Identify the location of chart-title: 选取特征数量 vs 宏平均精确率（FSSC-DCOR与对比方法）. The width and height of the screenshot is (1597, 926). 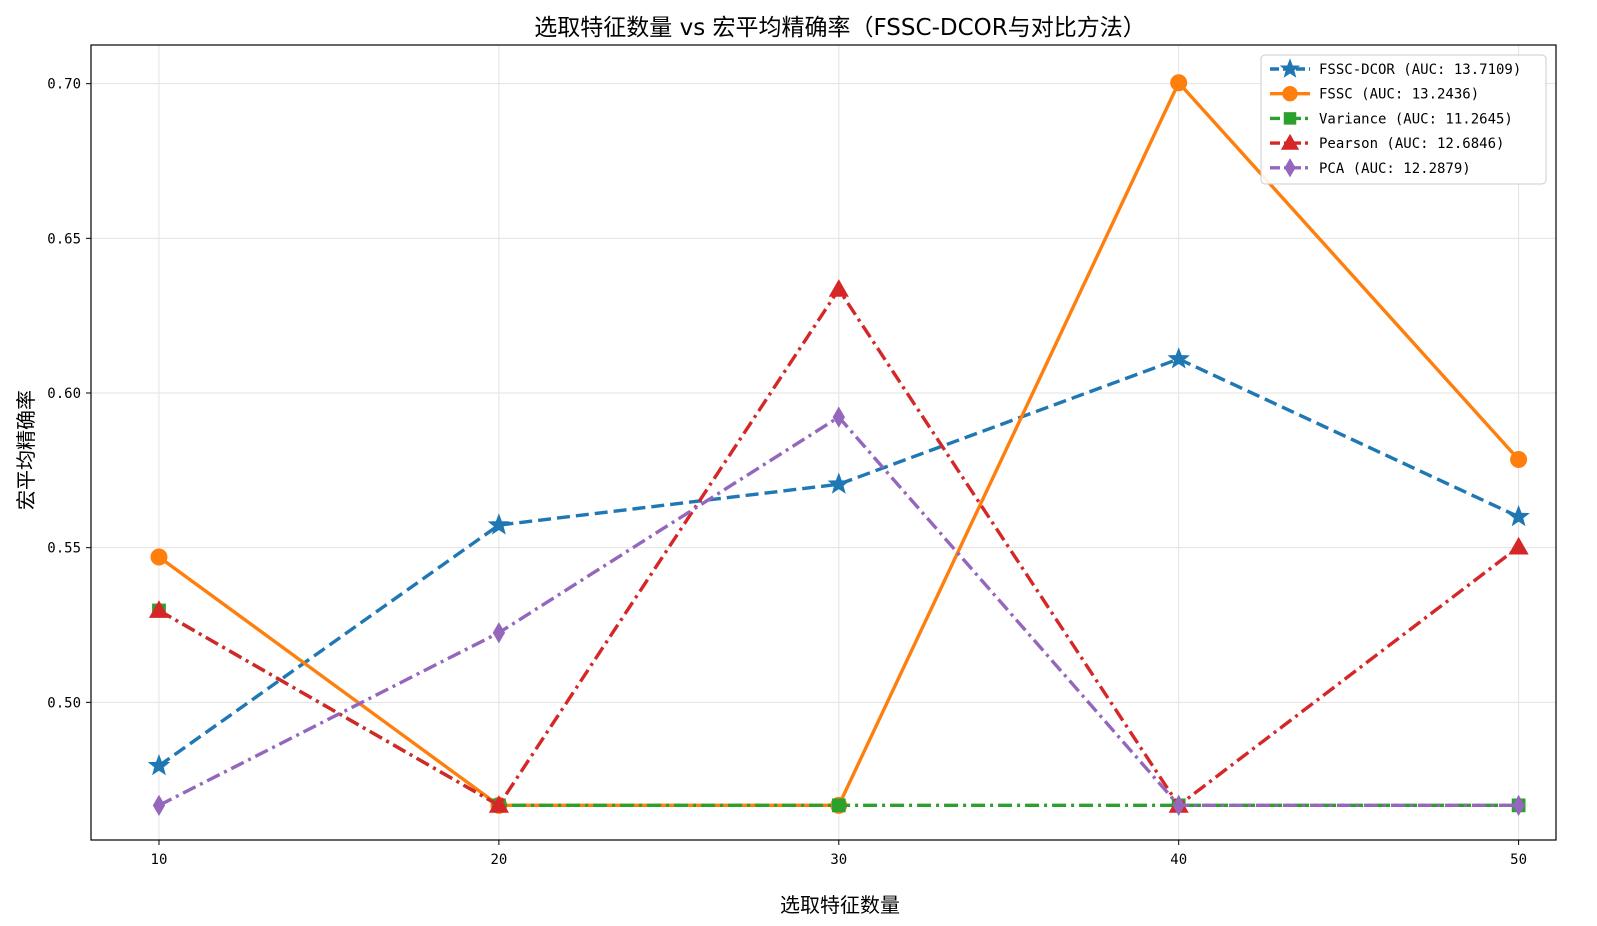
(839, 28).